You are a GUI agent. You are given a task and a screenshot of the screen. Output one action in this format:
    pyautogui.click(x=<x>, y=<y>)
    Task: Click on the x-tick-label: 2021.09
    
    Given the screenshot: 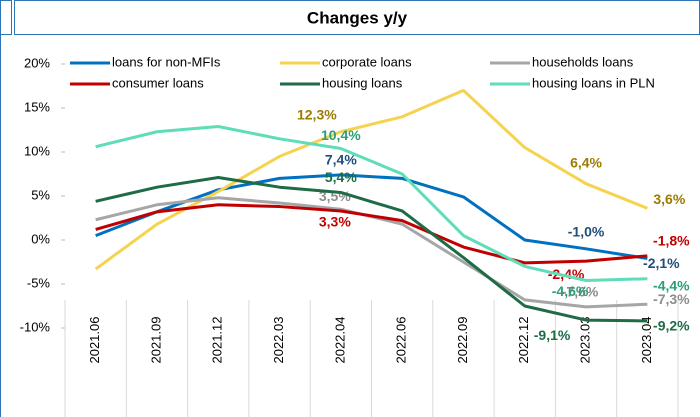 What is the action you would take?
    pyautogui.click(x=155, y=340)
    